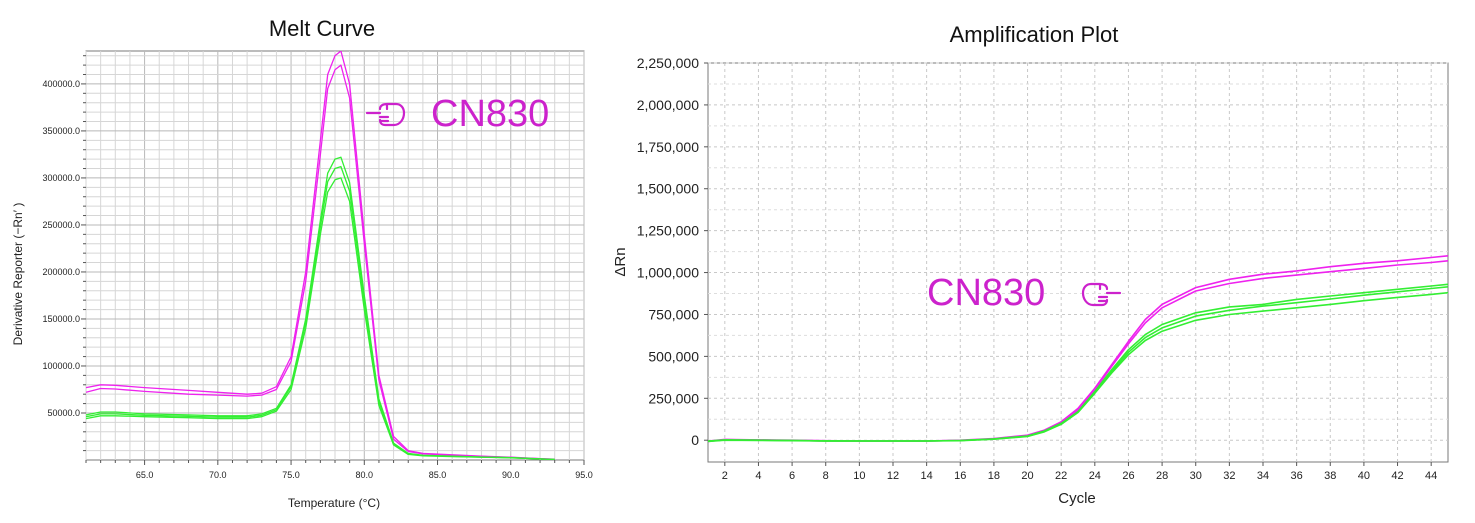 This screenshot has width=1475, height=523. Describe the element at coordinates (1061, 476) in the screenshot. I see `x-tick-label: 22` at that location.